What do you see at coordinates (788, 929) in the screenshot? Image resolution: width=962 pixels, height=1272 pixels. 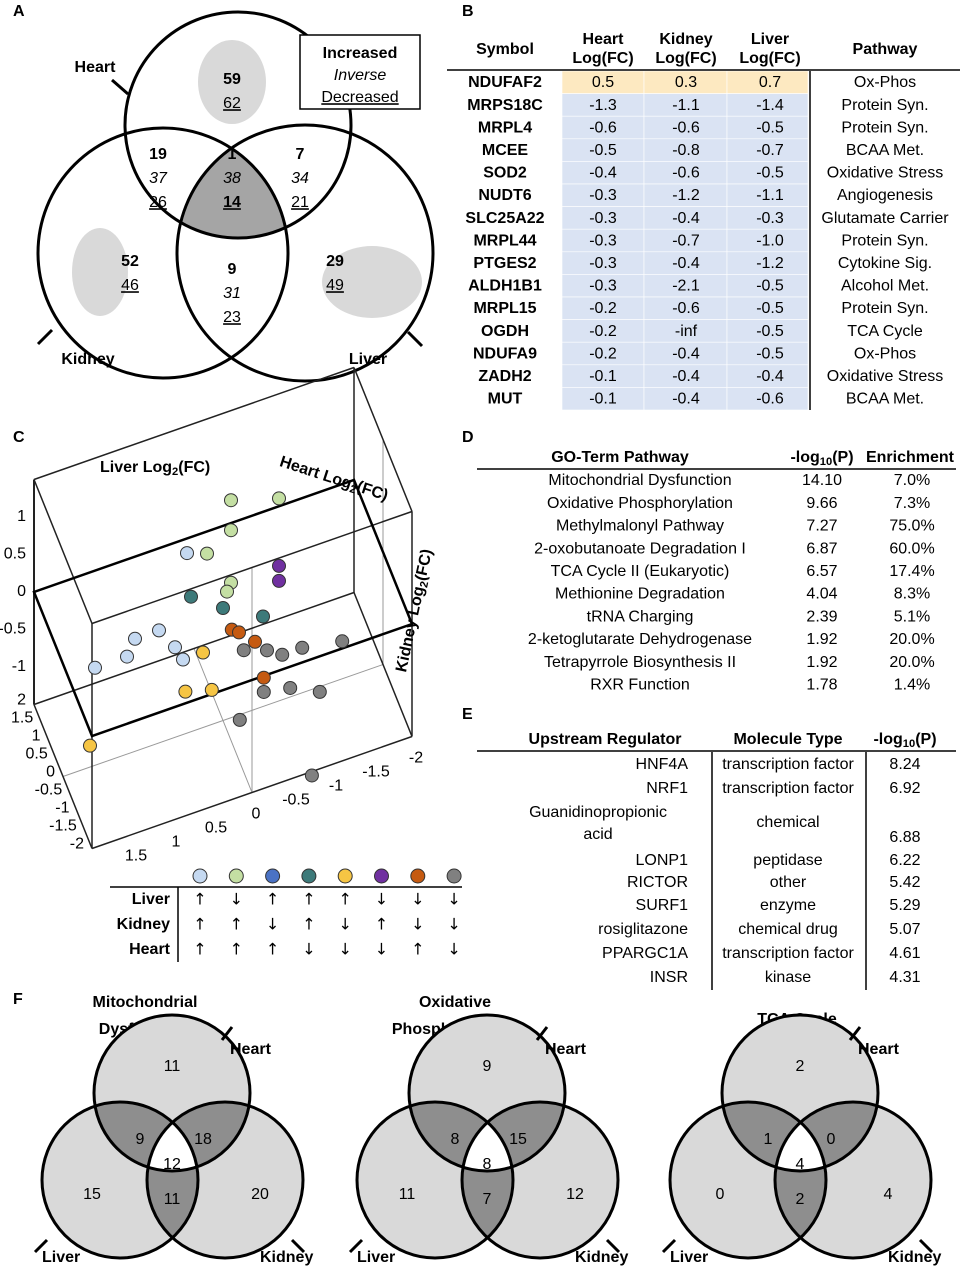 I see `cell-text: chemical drug` at bounding box center [788, 929].